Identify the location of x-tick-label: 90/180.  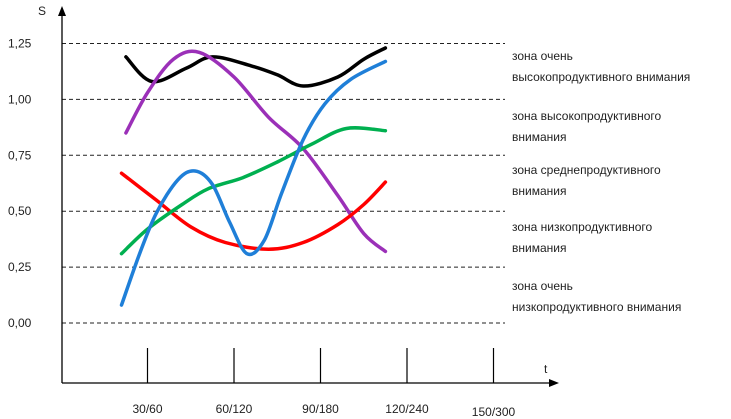
(320, 409).